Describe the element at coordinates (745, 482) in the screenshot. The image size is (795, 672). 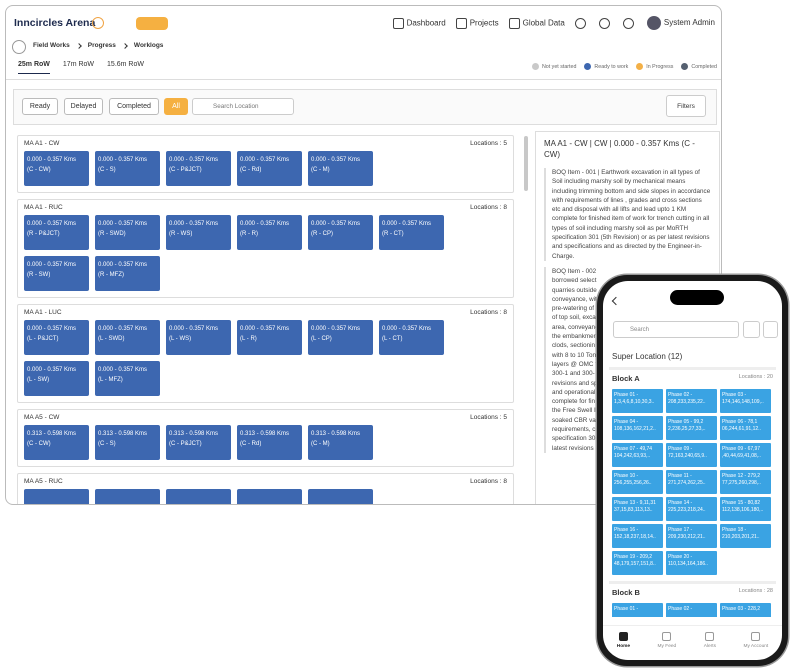
I see `phase-tile: Phase 12 - 279,2 77,275,260,298,..` at that location.